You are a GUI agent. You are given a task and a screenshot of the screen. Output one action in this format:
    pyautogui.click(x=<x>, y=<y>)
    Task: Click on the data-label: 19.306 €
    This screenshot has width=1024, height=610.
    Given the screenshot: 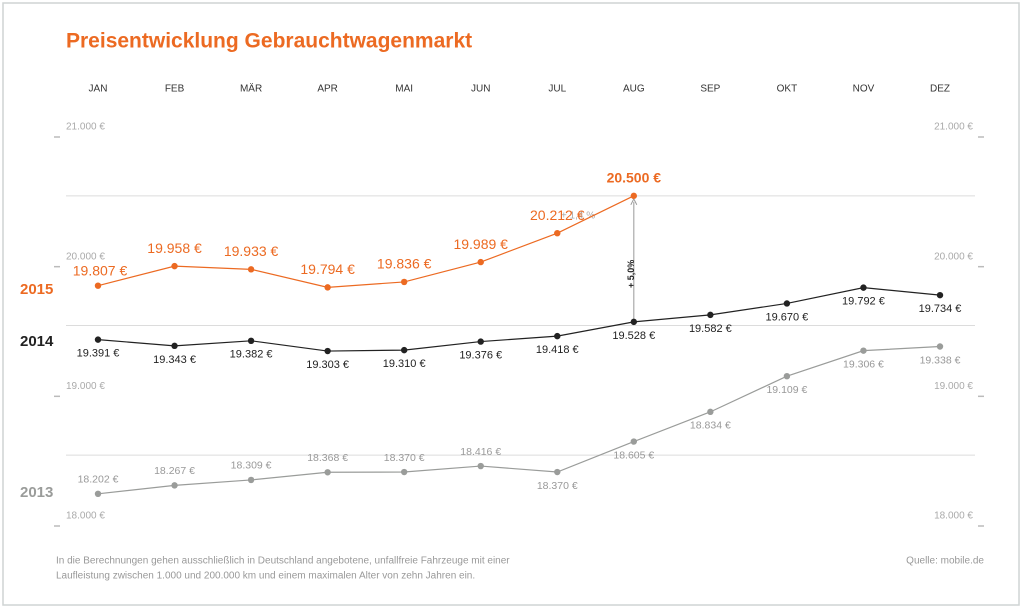 What is the action you would take?
    pyautogui.click(x=863, y=364)
    